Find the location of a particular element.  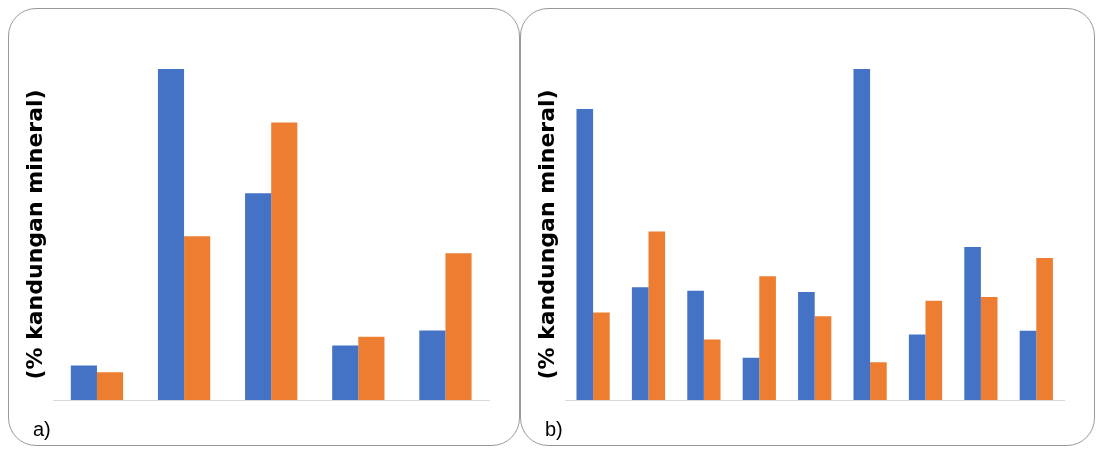

text: b) is located at coordinates (554, 429).